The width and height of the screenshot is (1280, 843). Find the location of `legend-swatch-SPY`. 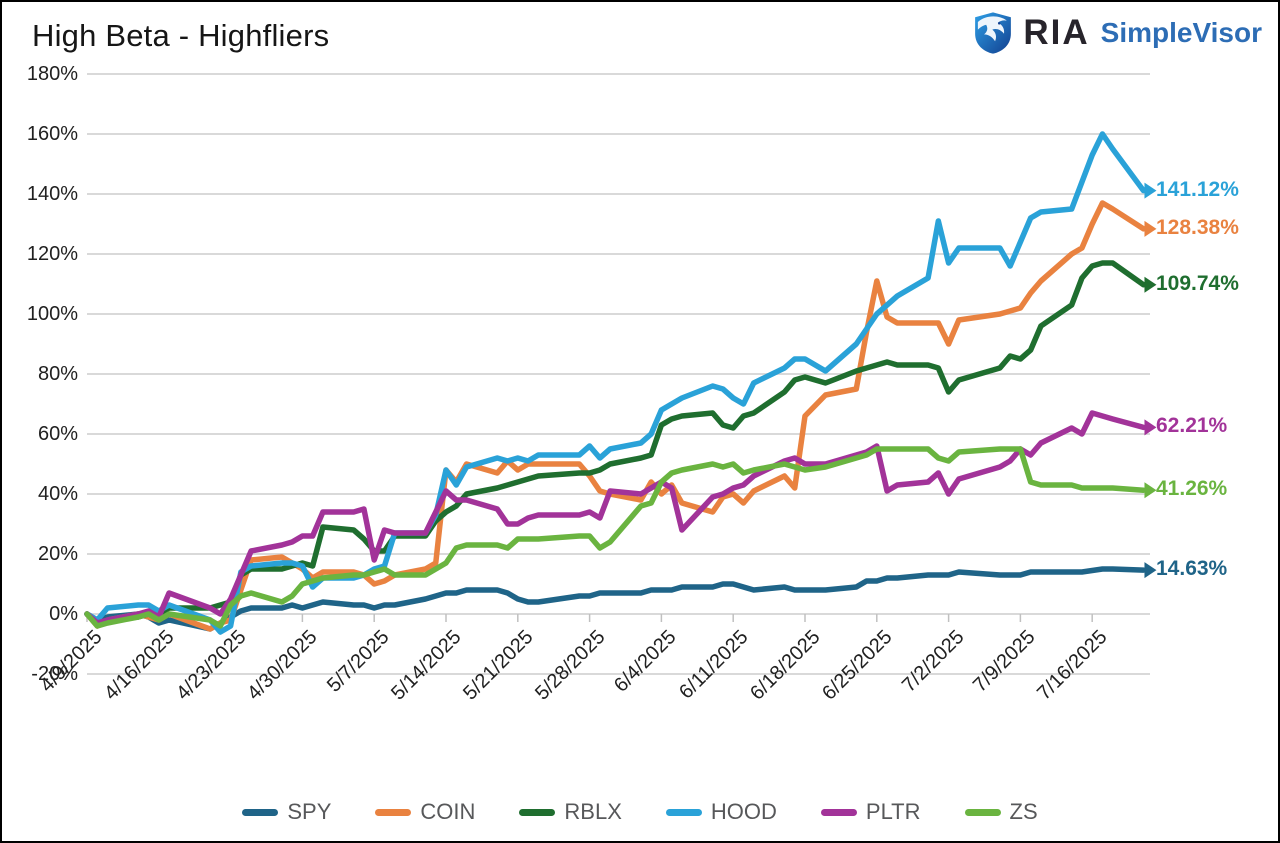

legend-swatch-SPY is located at coordinates (260, 812).